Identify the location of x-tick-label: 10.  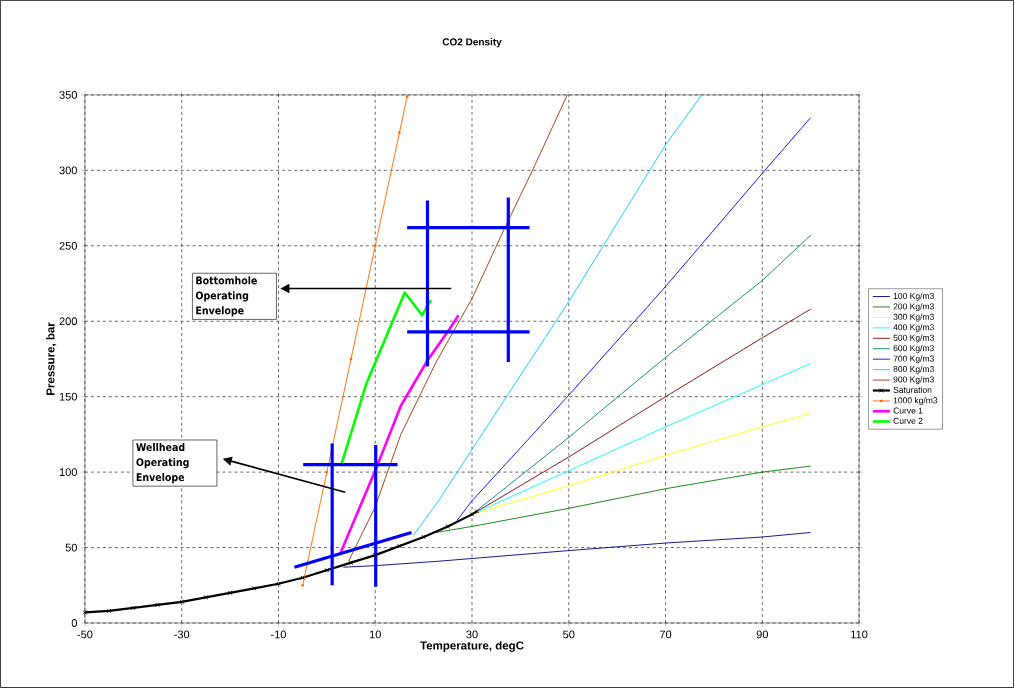
(375, 634).